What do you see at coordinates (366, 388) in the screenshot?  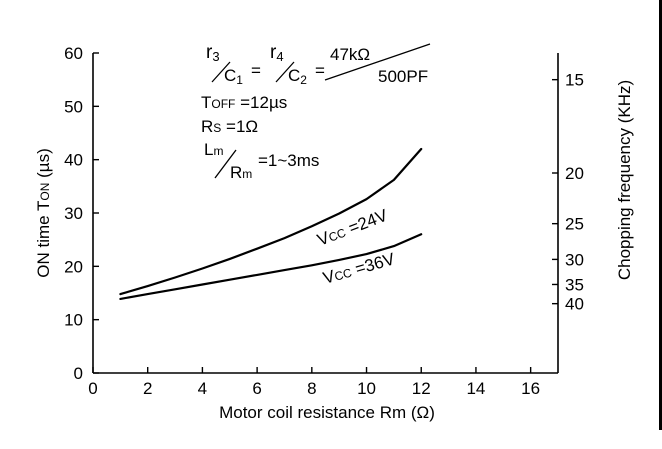 I see `x-tick-label: 10` at bounding box center [366, 388].